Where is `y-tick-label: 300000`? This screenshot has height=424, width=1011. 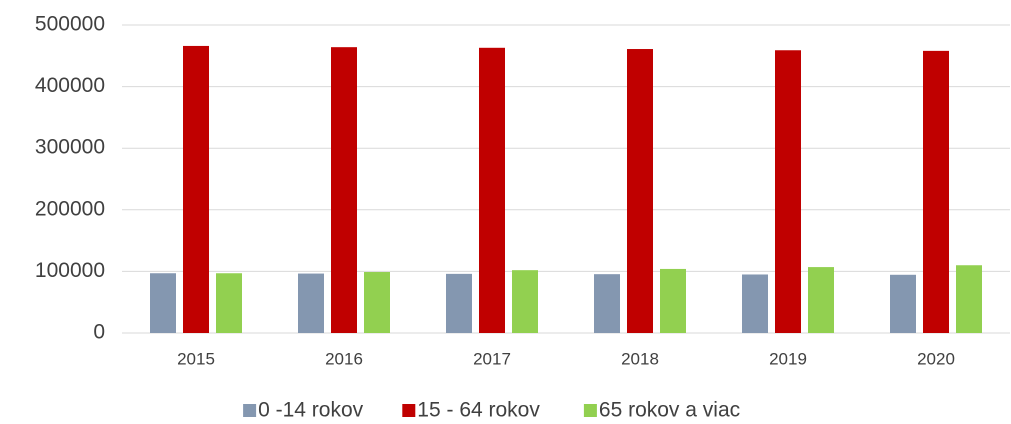 y-tick-label: 300000 is located at coordinates (70, 147).